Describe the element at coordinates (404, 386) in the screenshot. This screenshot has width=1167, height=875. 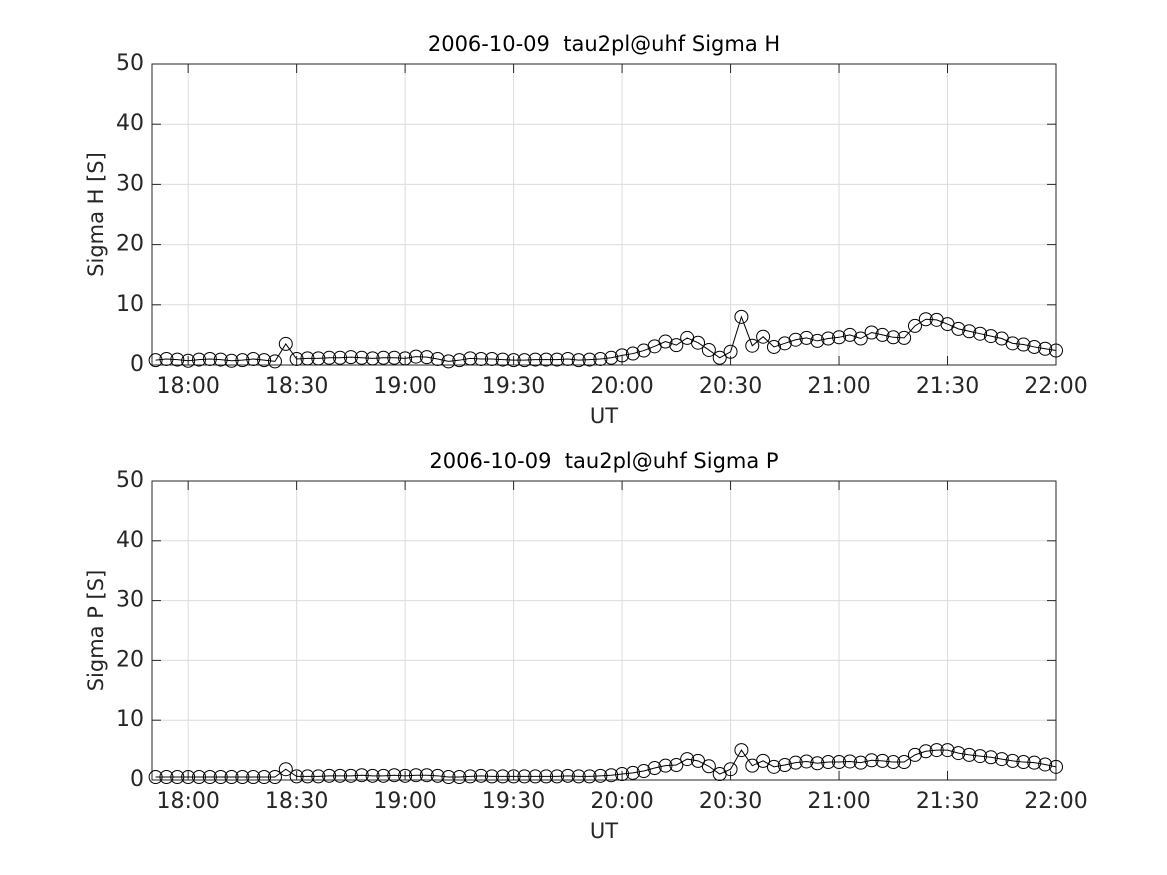
I see `x-tick-label: 19:00` at that location.